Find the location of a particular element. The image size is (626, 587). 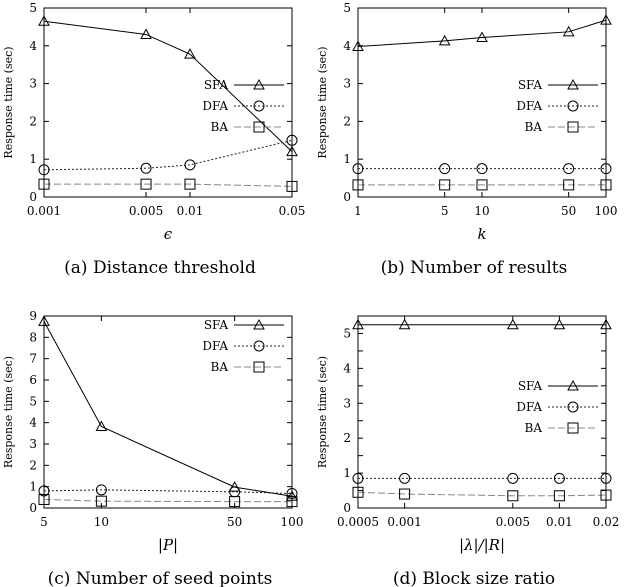

subfigure-caption: (b) Number of results is located at coordinates (474, 268).